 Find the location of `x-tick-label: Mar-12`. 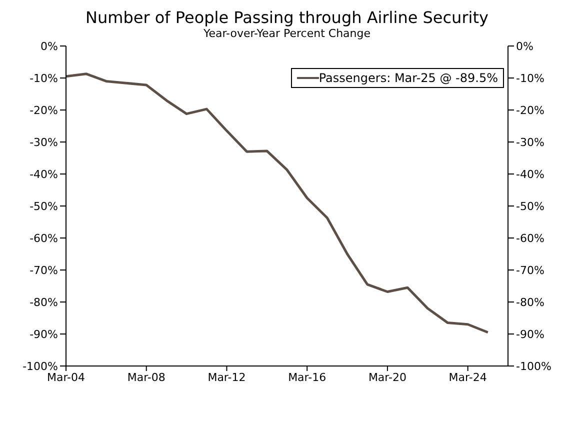

x-tick-label: Mar-12 is located at coordinates (227, 377).